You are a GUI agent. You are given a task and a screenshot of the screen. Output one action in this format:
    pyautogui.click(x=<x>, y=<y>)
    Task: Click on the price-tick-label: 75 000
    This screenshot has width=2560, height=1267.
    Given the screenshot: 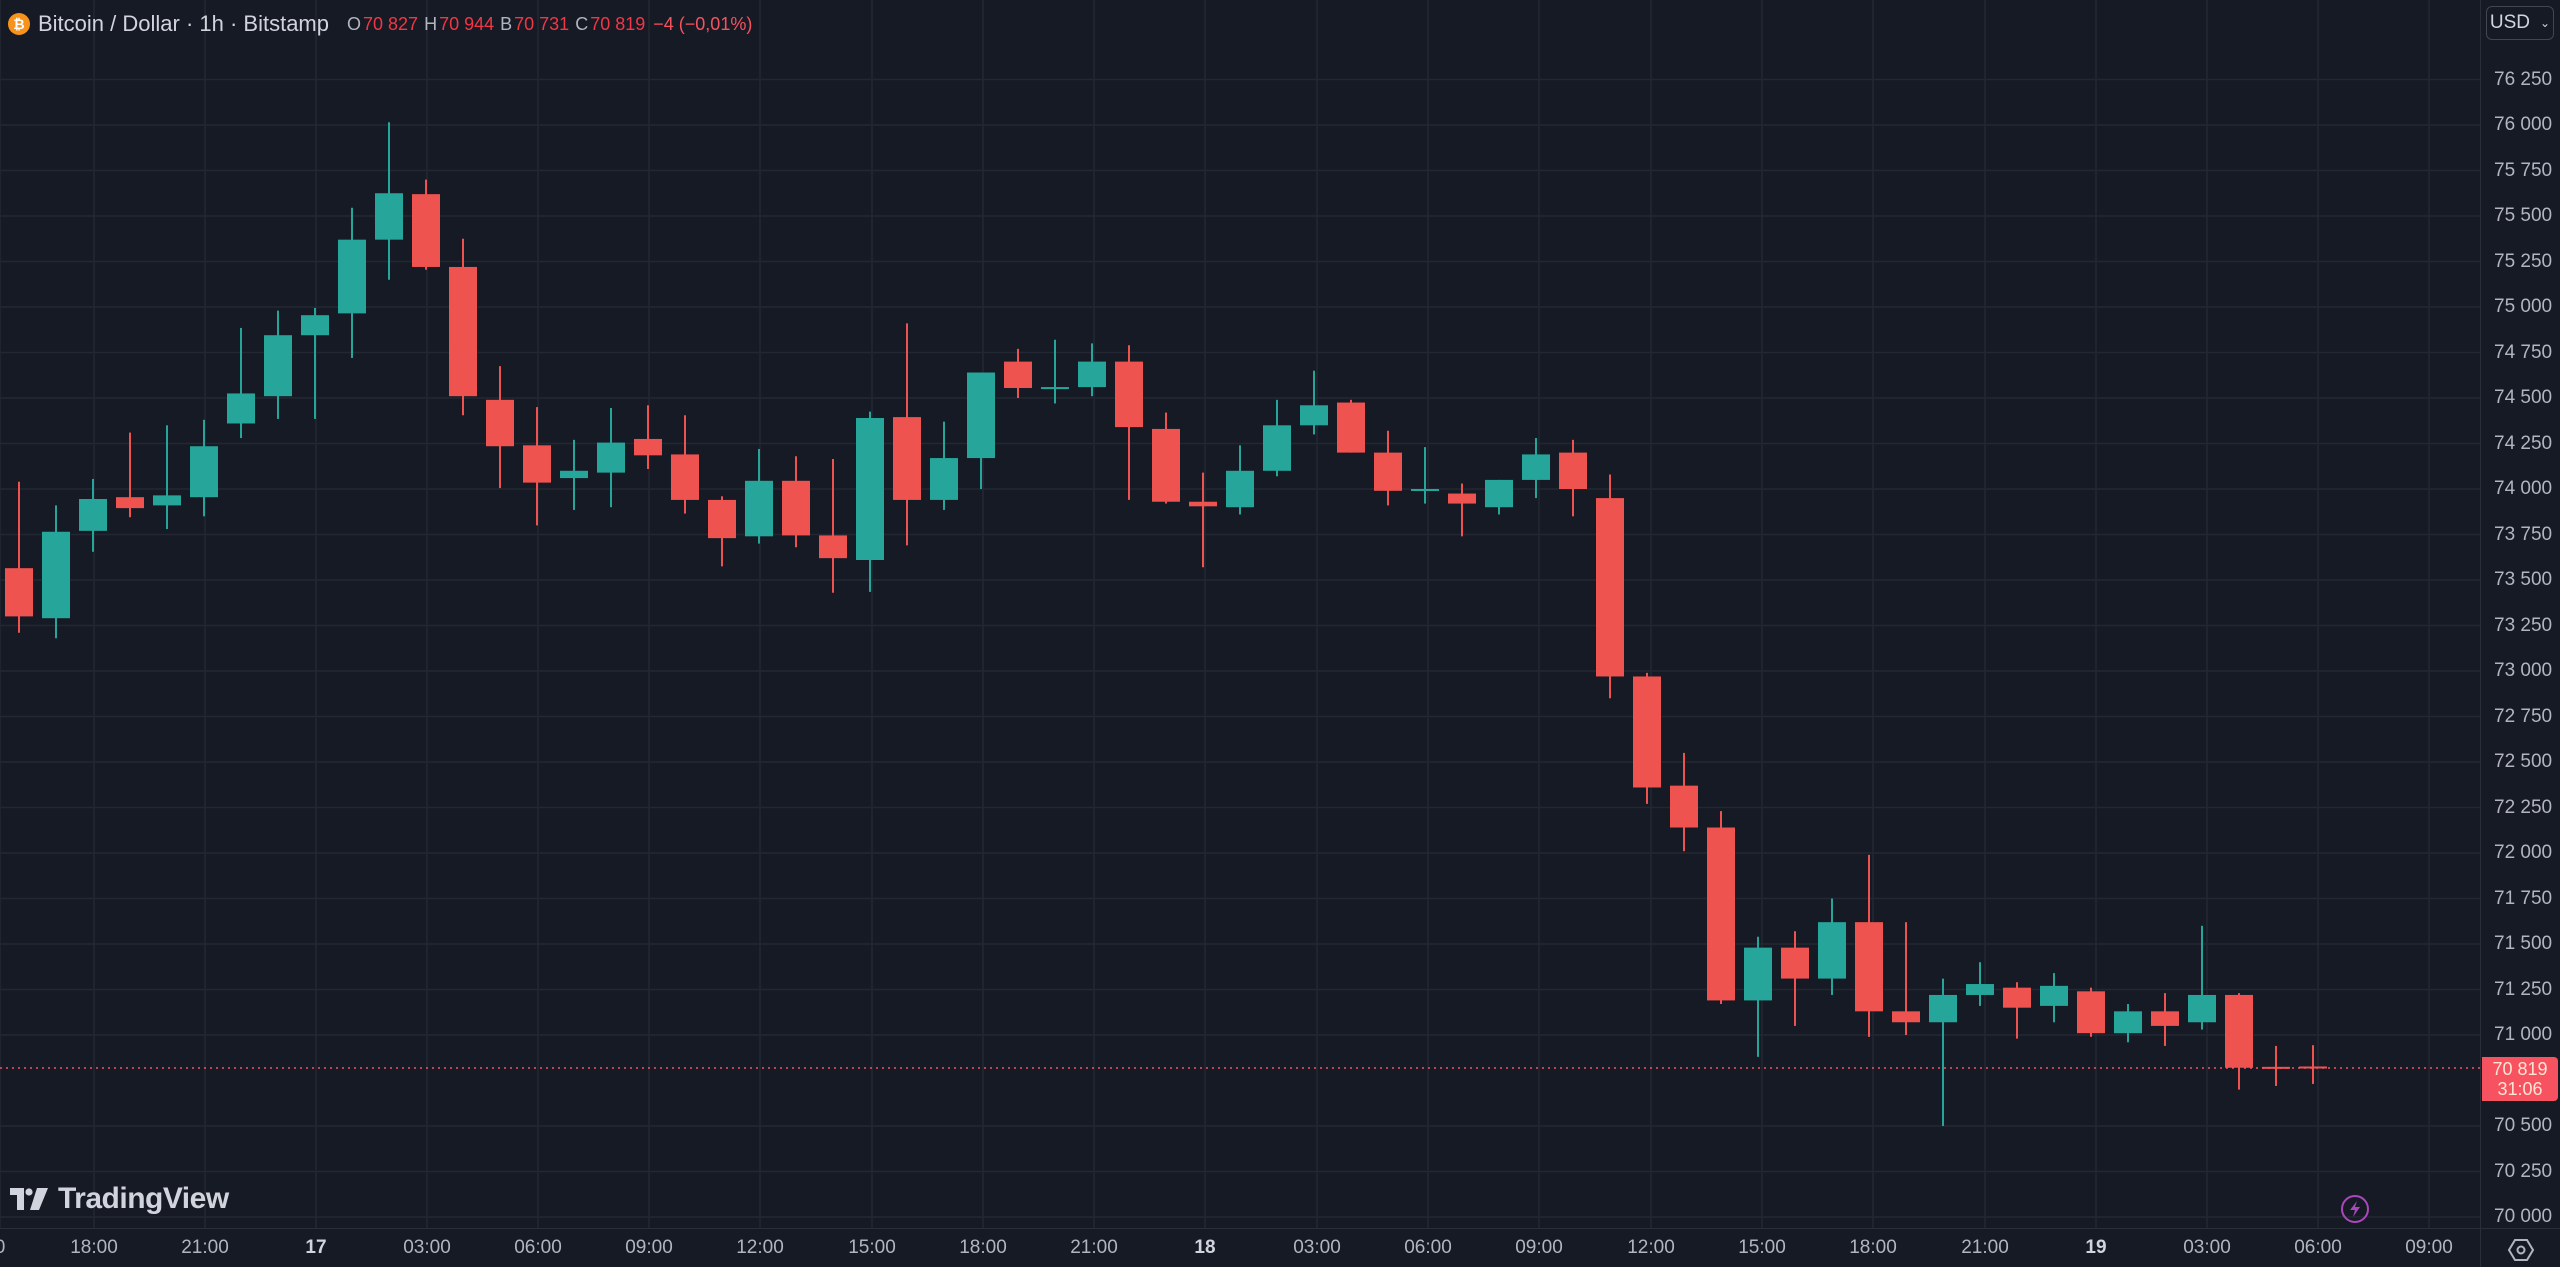 What is the action you would take?
    pyautogui.click(x=2523, y=306)
    